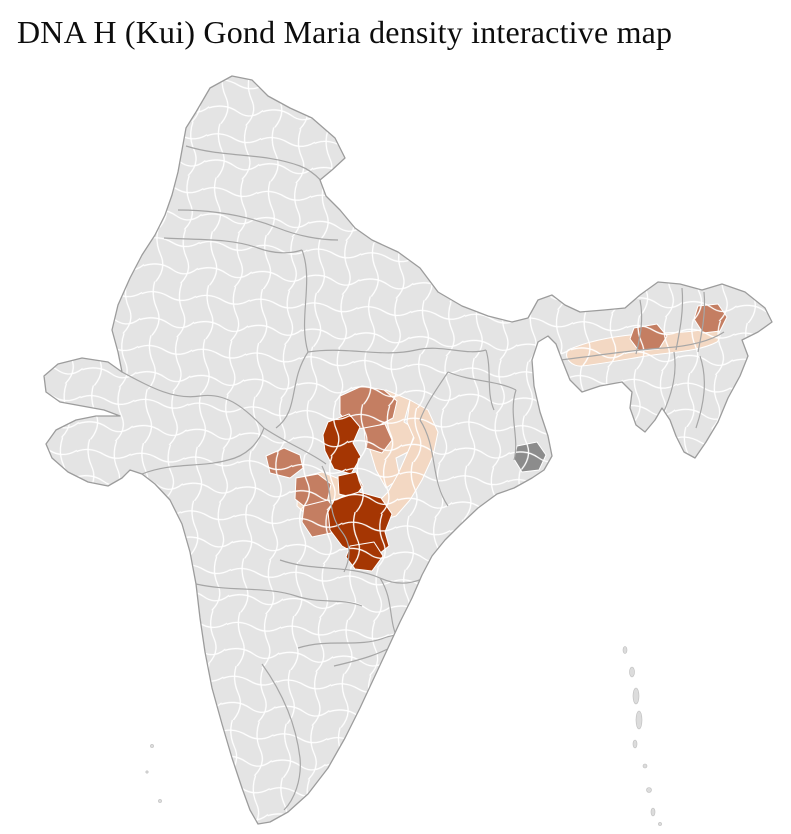 The image size is (791, 834). What do you see at coordinates (642, 736) in the screenshot?
I see `andaman-nicobar-islands` at bounding box center [642, 736].